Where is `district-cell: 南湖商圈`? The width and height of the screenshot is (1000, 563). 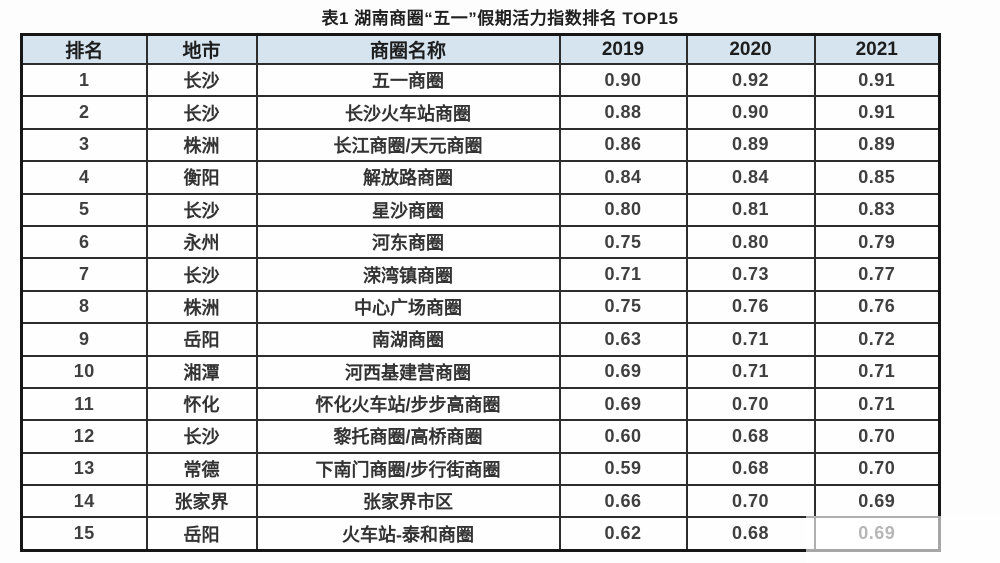
district-cell: 南湖商圈 is located at coordinates (408, 339).